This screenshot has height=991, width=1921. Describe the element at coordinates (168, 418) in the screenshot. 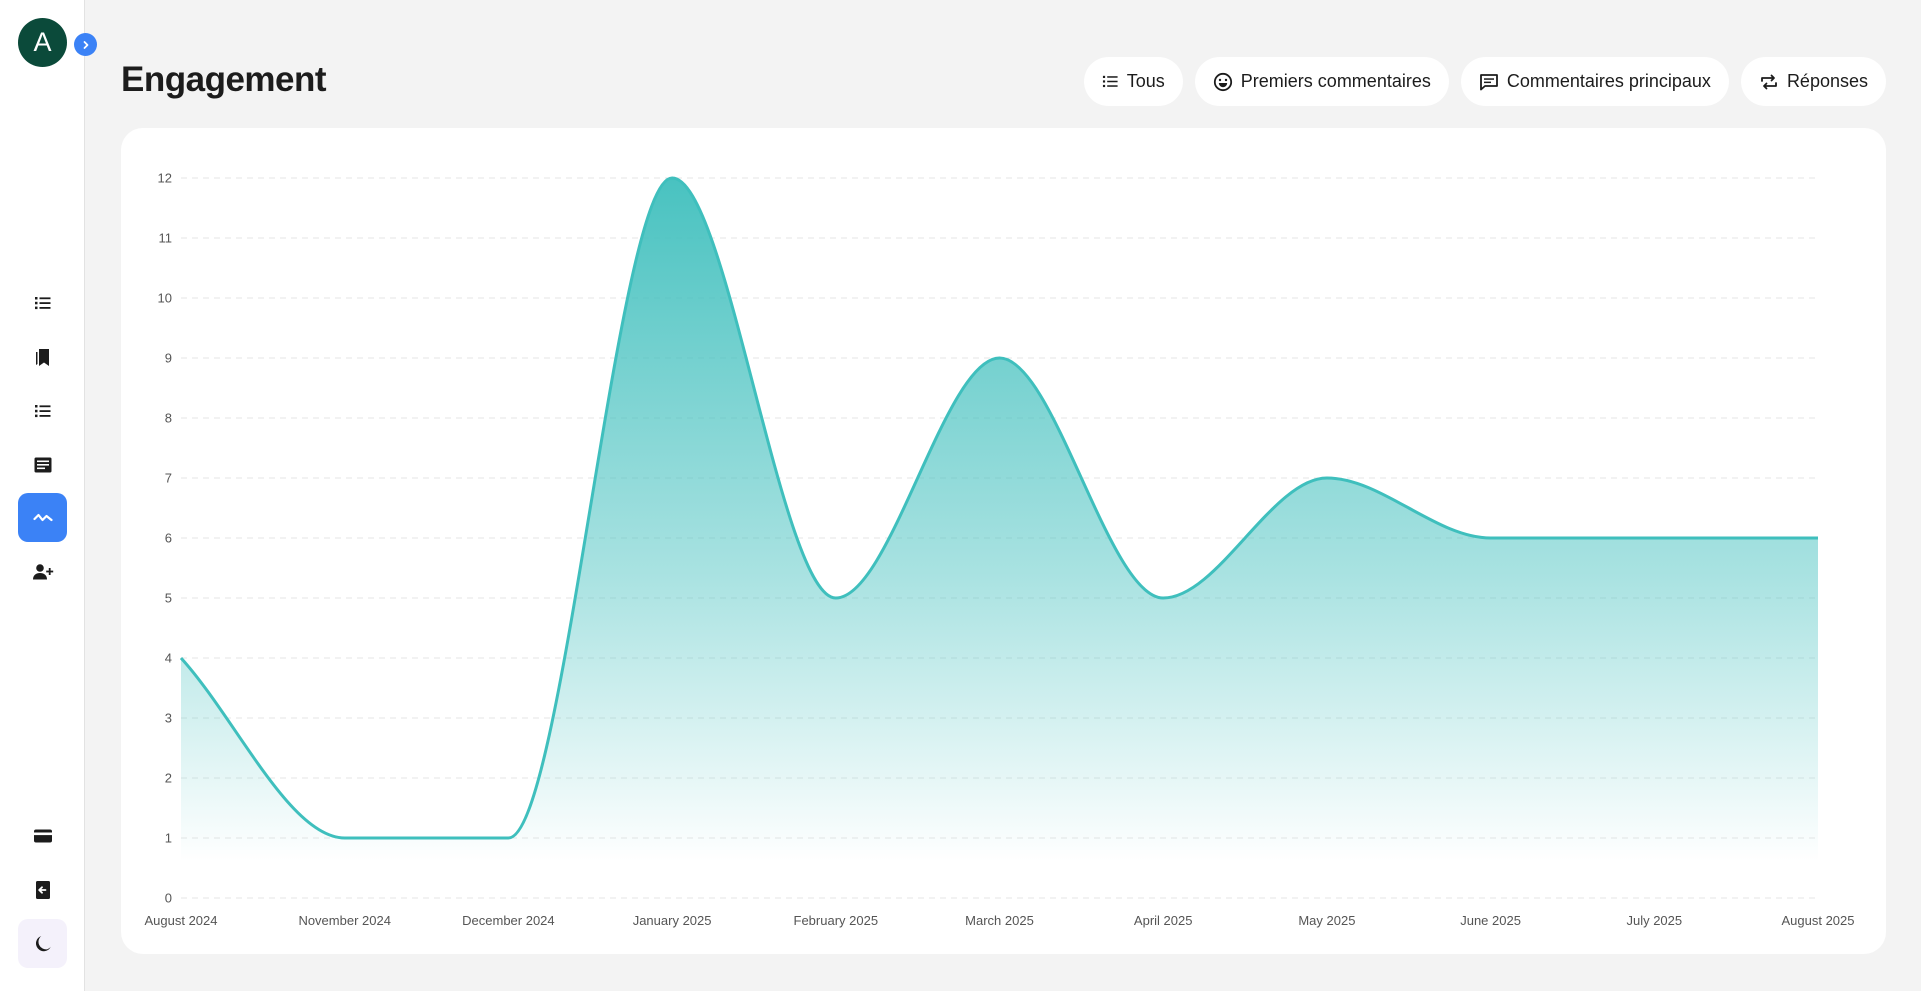

I see `y-tick-label: 8` at that location.